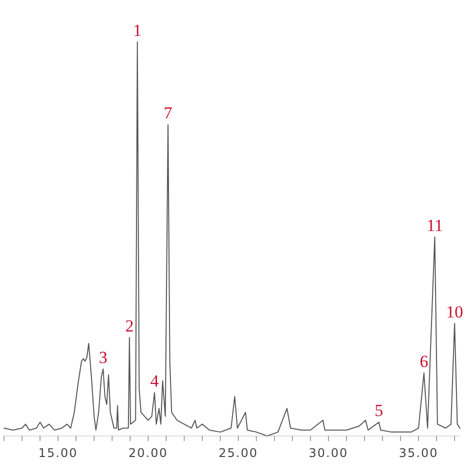  Describe the element at coordinates (103, 358) in the screenshot. I see `annotation: 3` at that location.